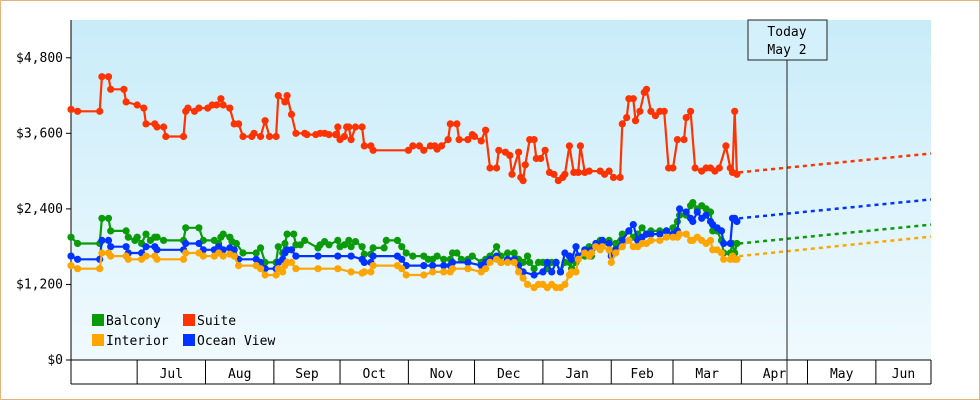 The width and height of the screenshot is (980, 400). I want to click on projection-balcony, so click(835, 234).